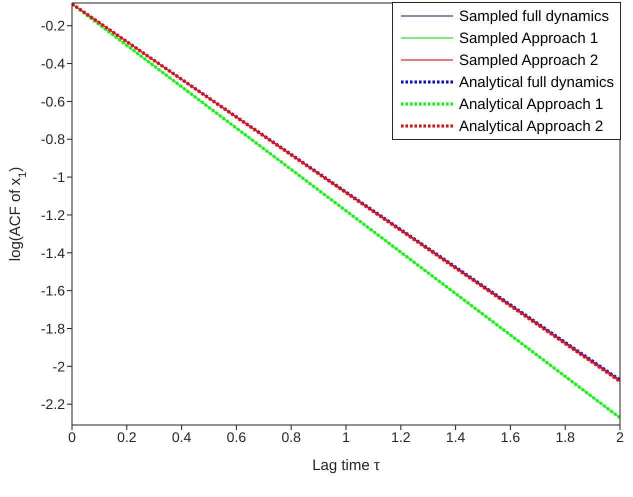 This screenshot has height=497, width=633. Describe the element at coordinates (528, 60) in the screenshot. I see `legend-label: Sampled Approach 2` at that location.